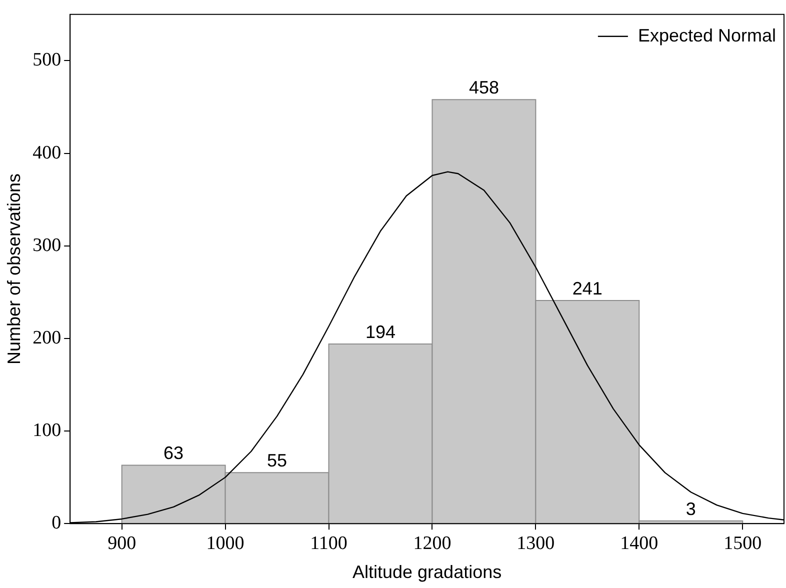 The height and width of the screenshot is (588, 786). Describe the element at coordinates (483, 88) in the screenshot. I see `data-label: 458` at that location.